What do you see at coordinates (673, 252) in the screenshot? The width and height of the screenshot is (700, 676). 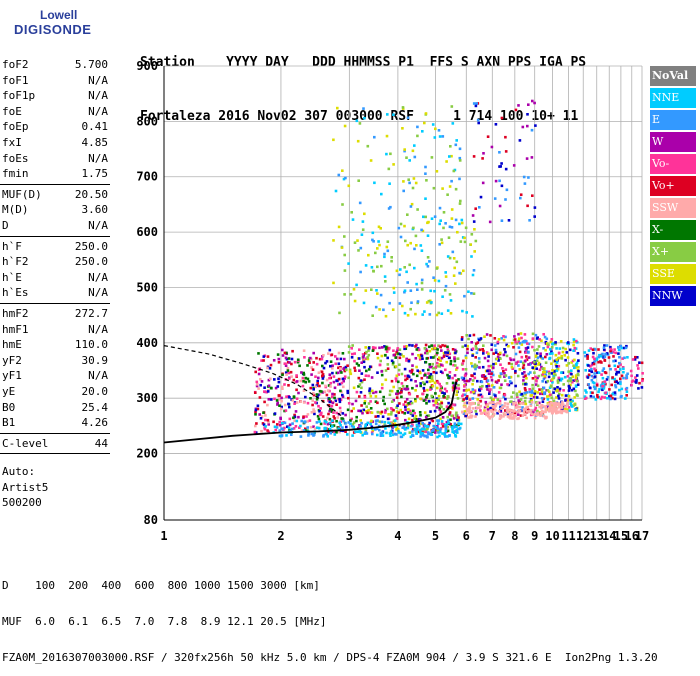 I see `legend-item-x: X+` at bounding box center [673, 252].